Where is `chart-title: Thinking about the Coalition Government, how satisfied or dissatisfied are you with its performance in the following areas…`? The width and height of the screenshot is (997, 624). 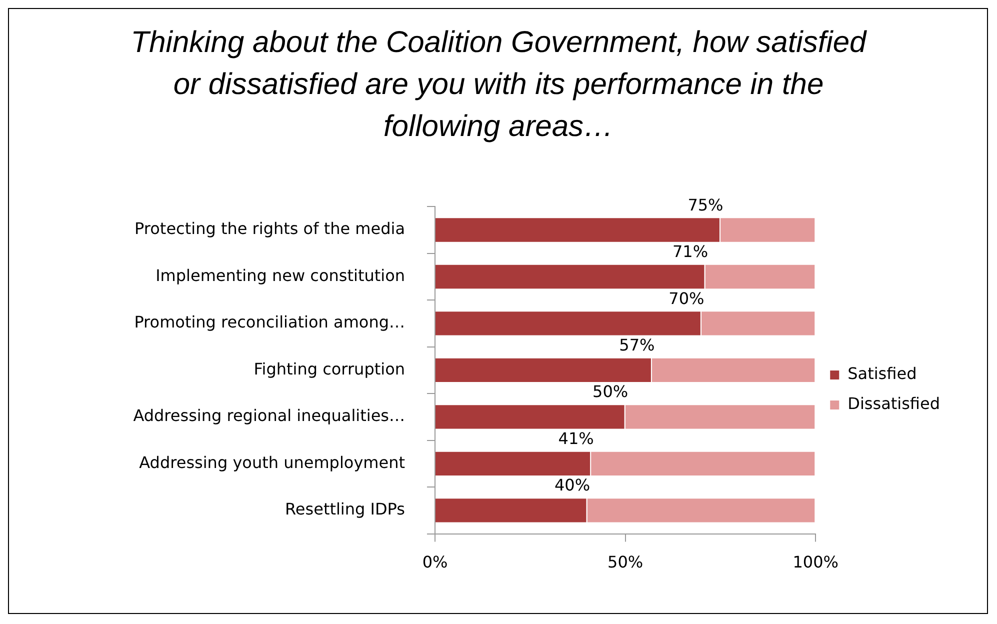
chart-title: Thinking about the Coalition Government, how satisfied or dissatisfied are you with its performance in the following areas… is located at coordinates (499, 85).